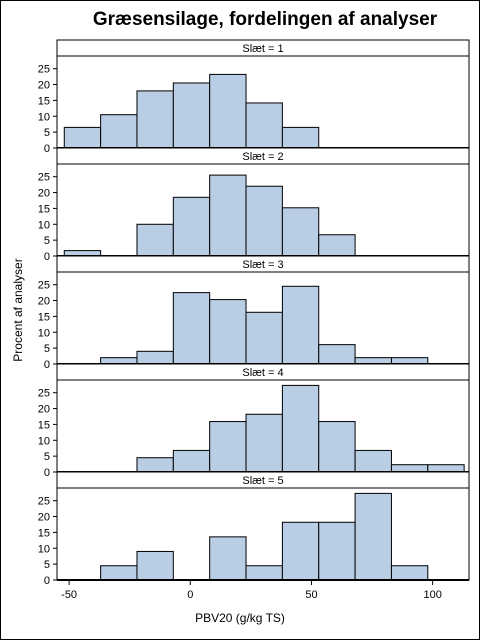 The height and width of the screenshot is (640, 480). I want to click on panel-label: Slæt = 2, so click(262, 157).